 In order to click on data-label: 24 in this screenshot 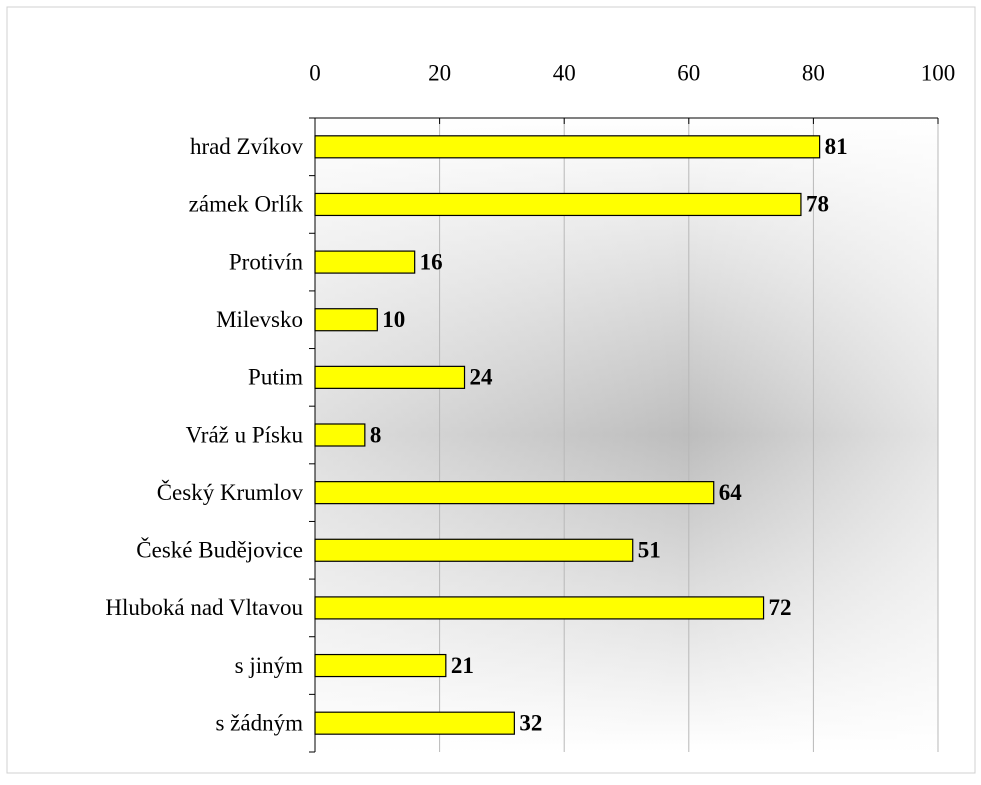, I will do `click(482, 377)`.